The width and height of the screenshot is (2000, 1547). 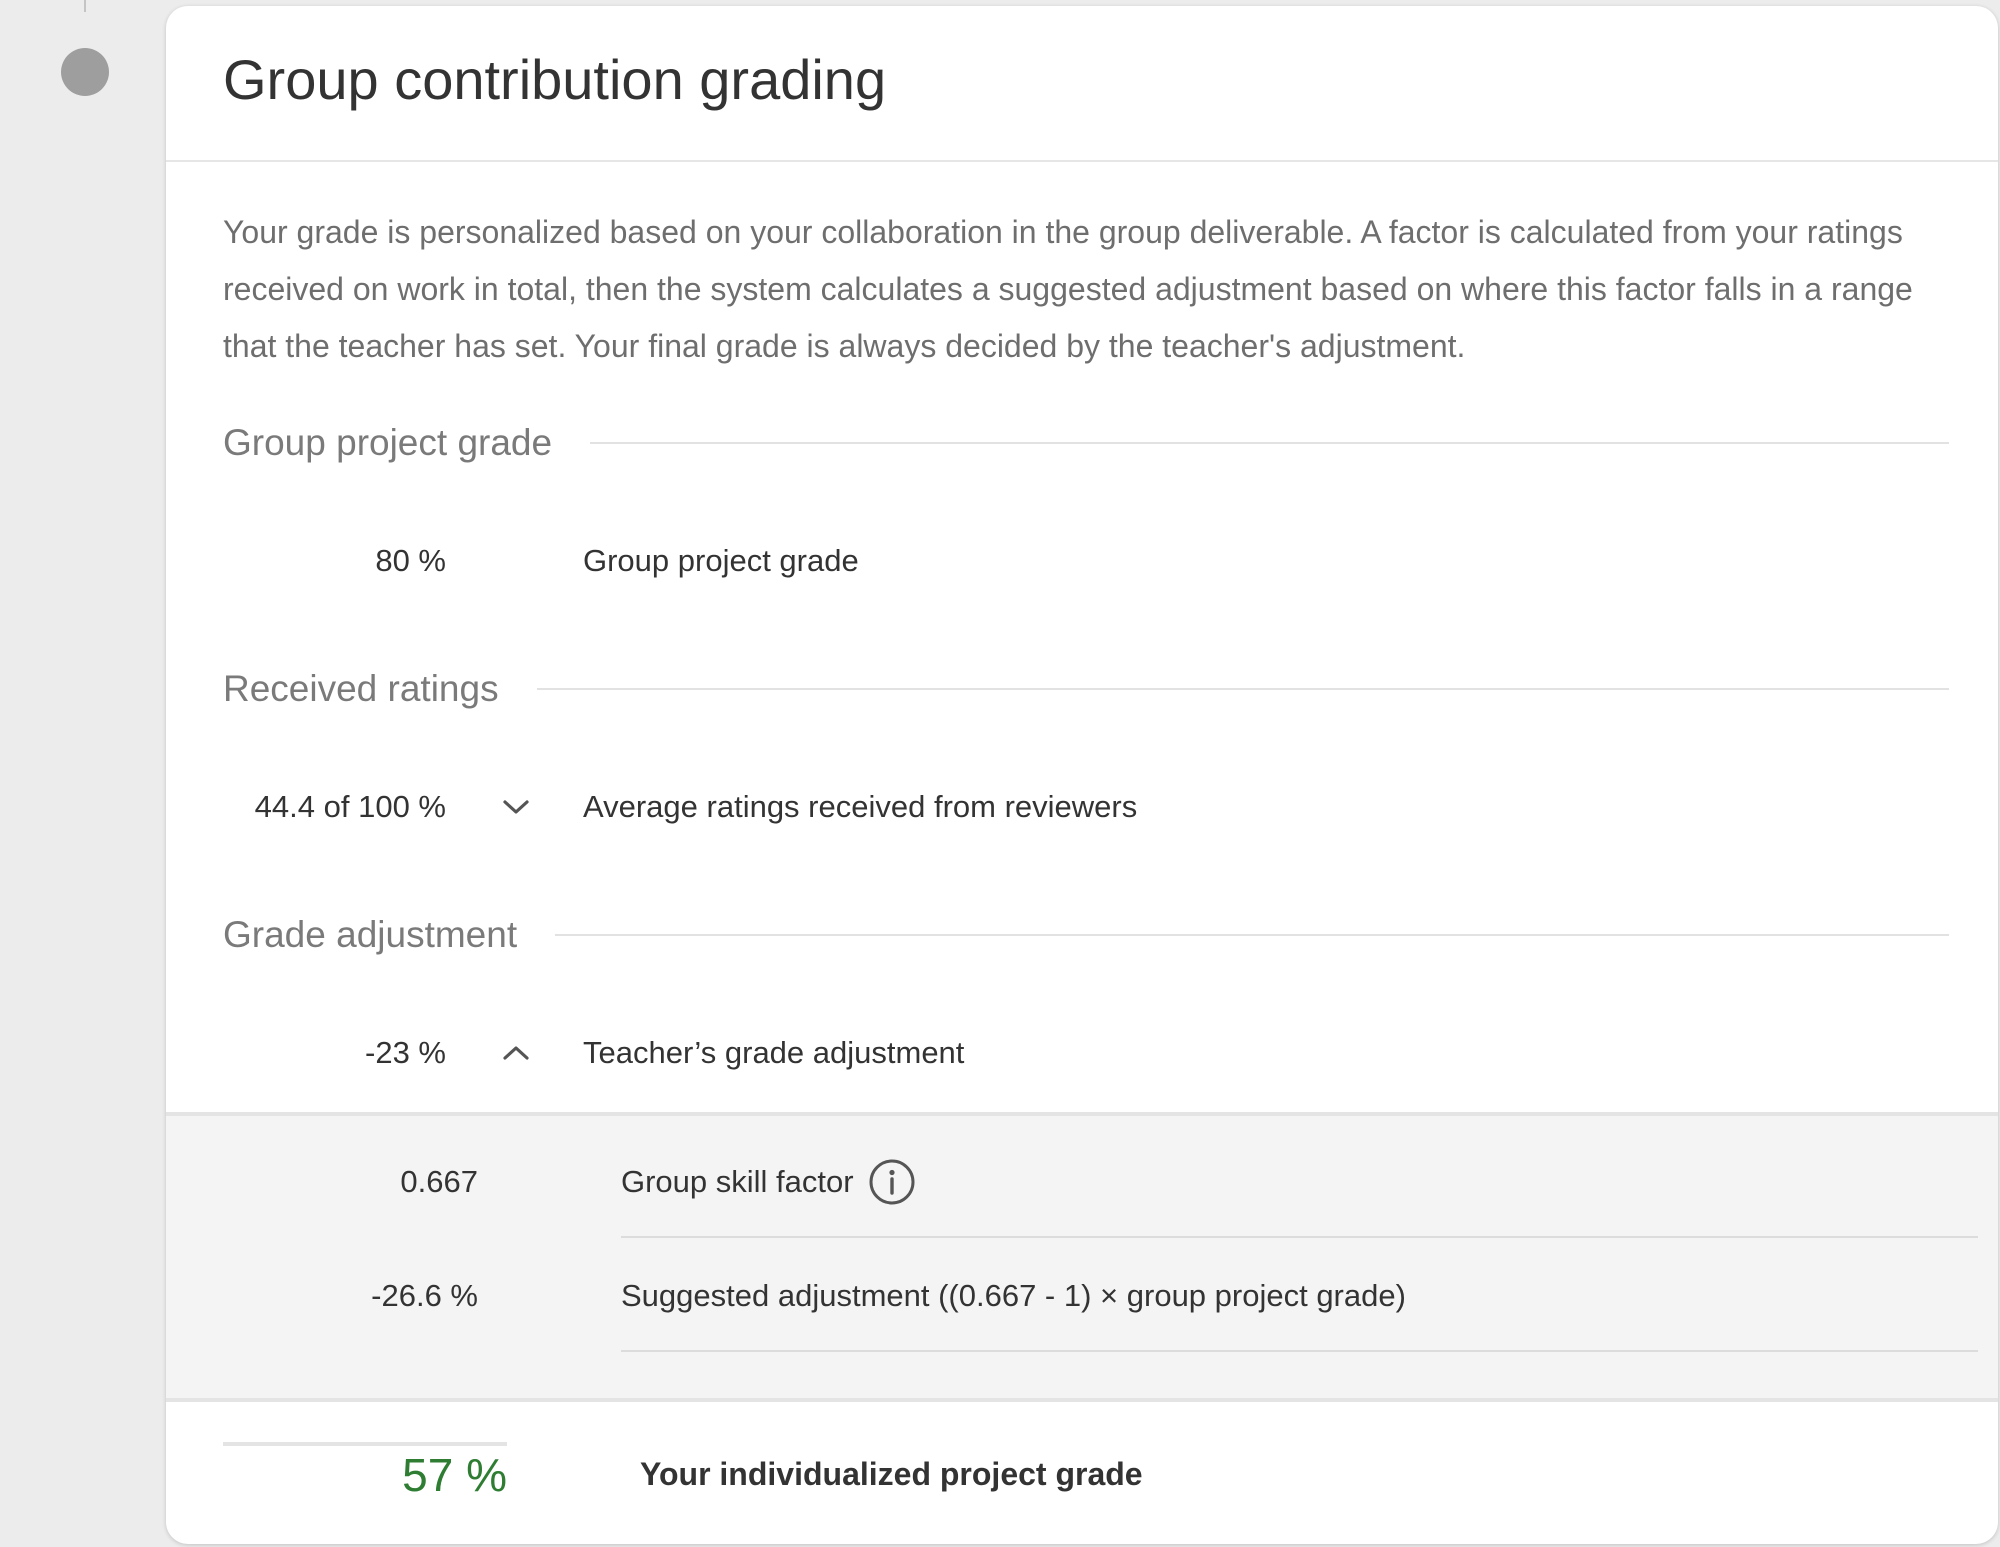 I want to click on individualized-grade-label: Your individualized project grade, so click(x=891, y=1474).